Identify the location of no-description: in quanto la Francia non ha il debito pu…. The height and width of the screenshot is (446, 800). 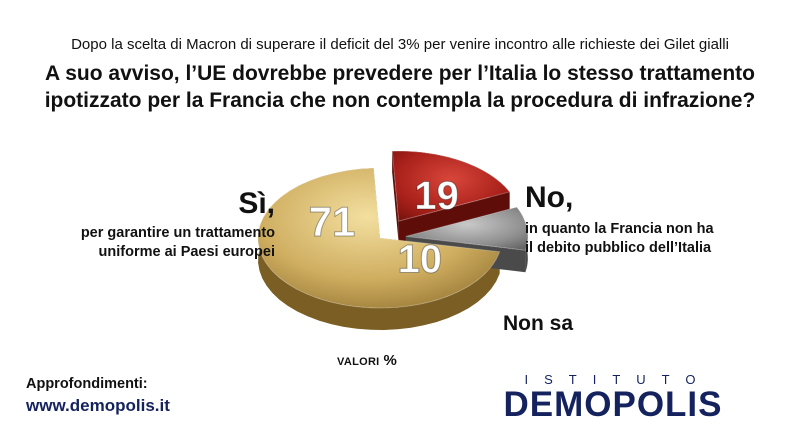
(660, 239).